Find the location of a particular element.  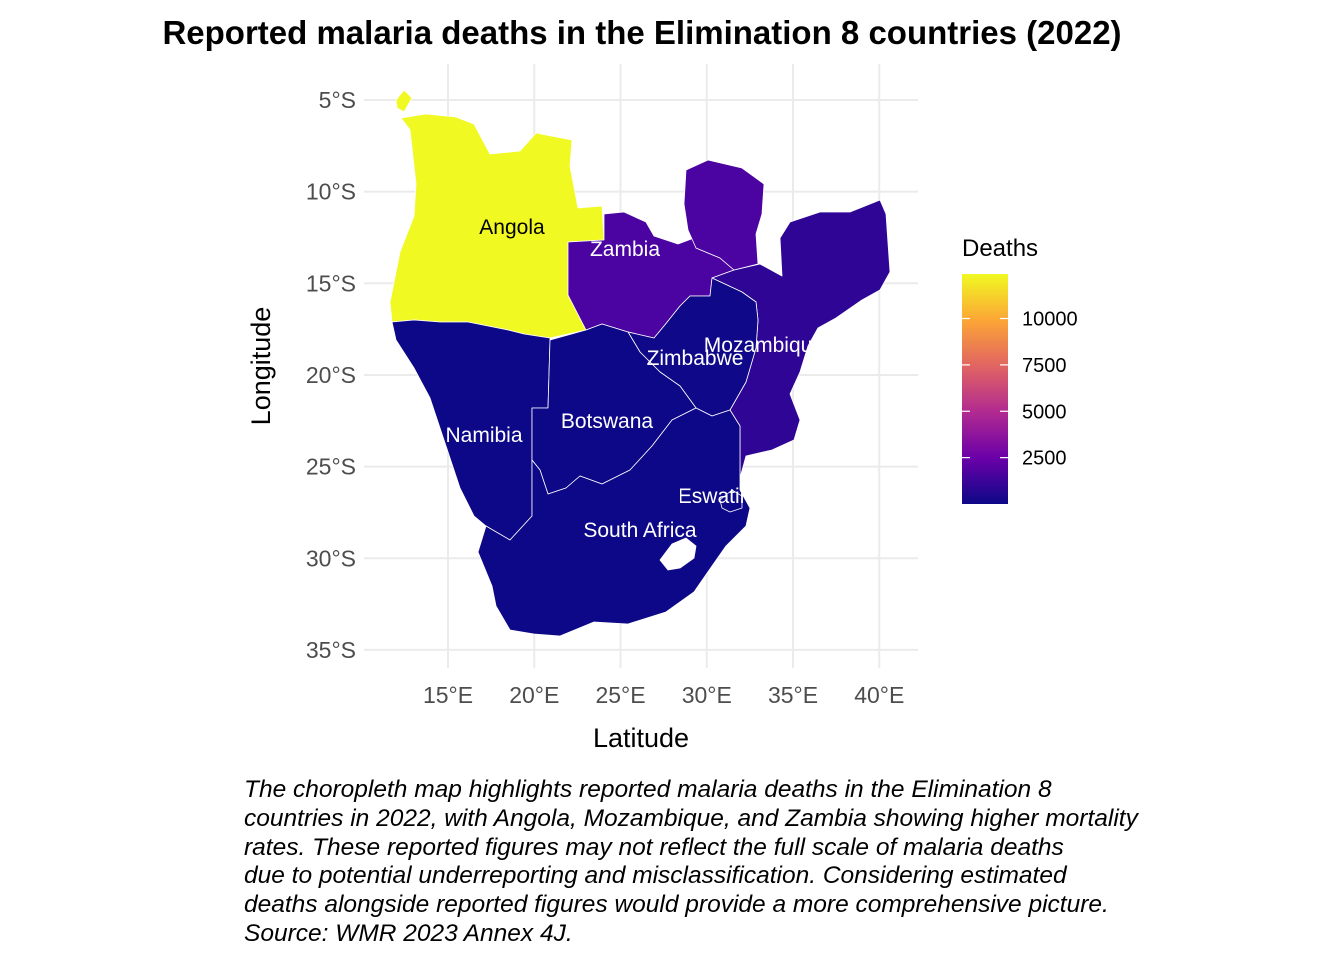

y-tick-label: 10°S is located at coordinates (331, 192).